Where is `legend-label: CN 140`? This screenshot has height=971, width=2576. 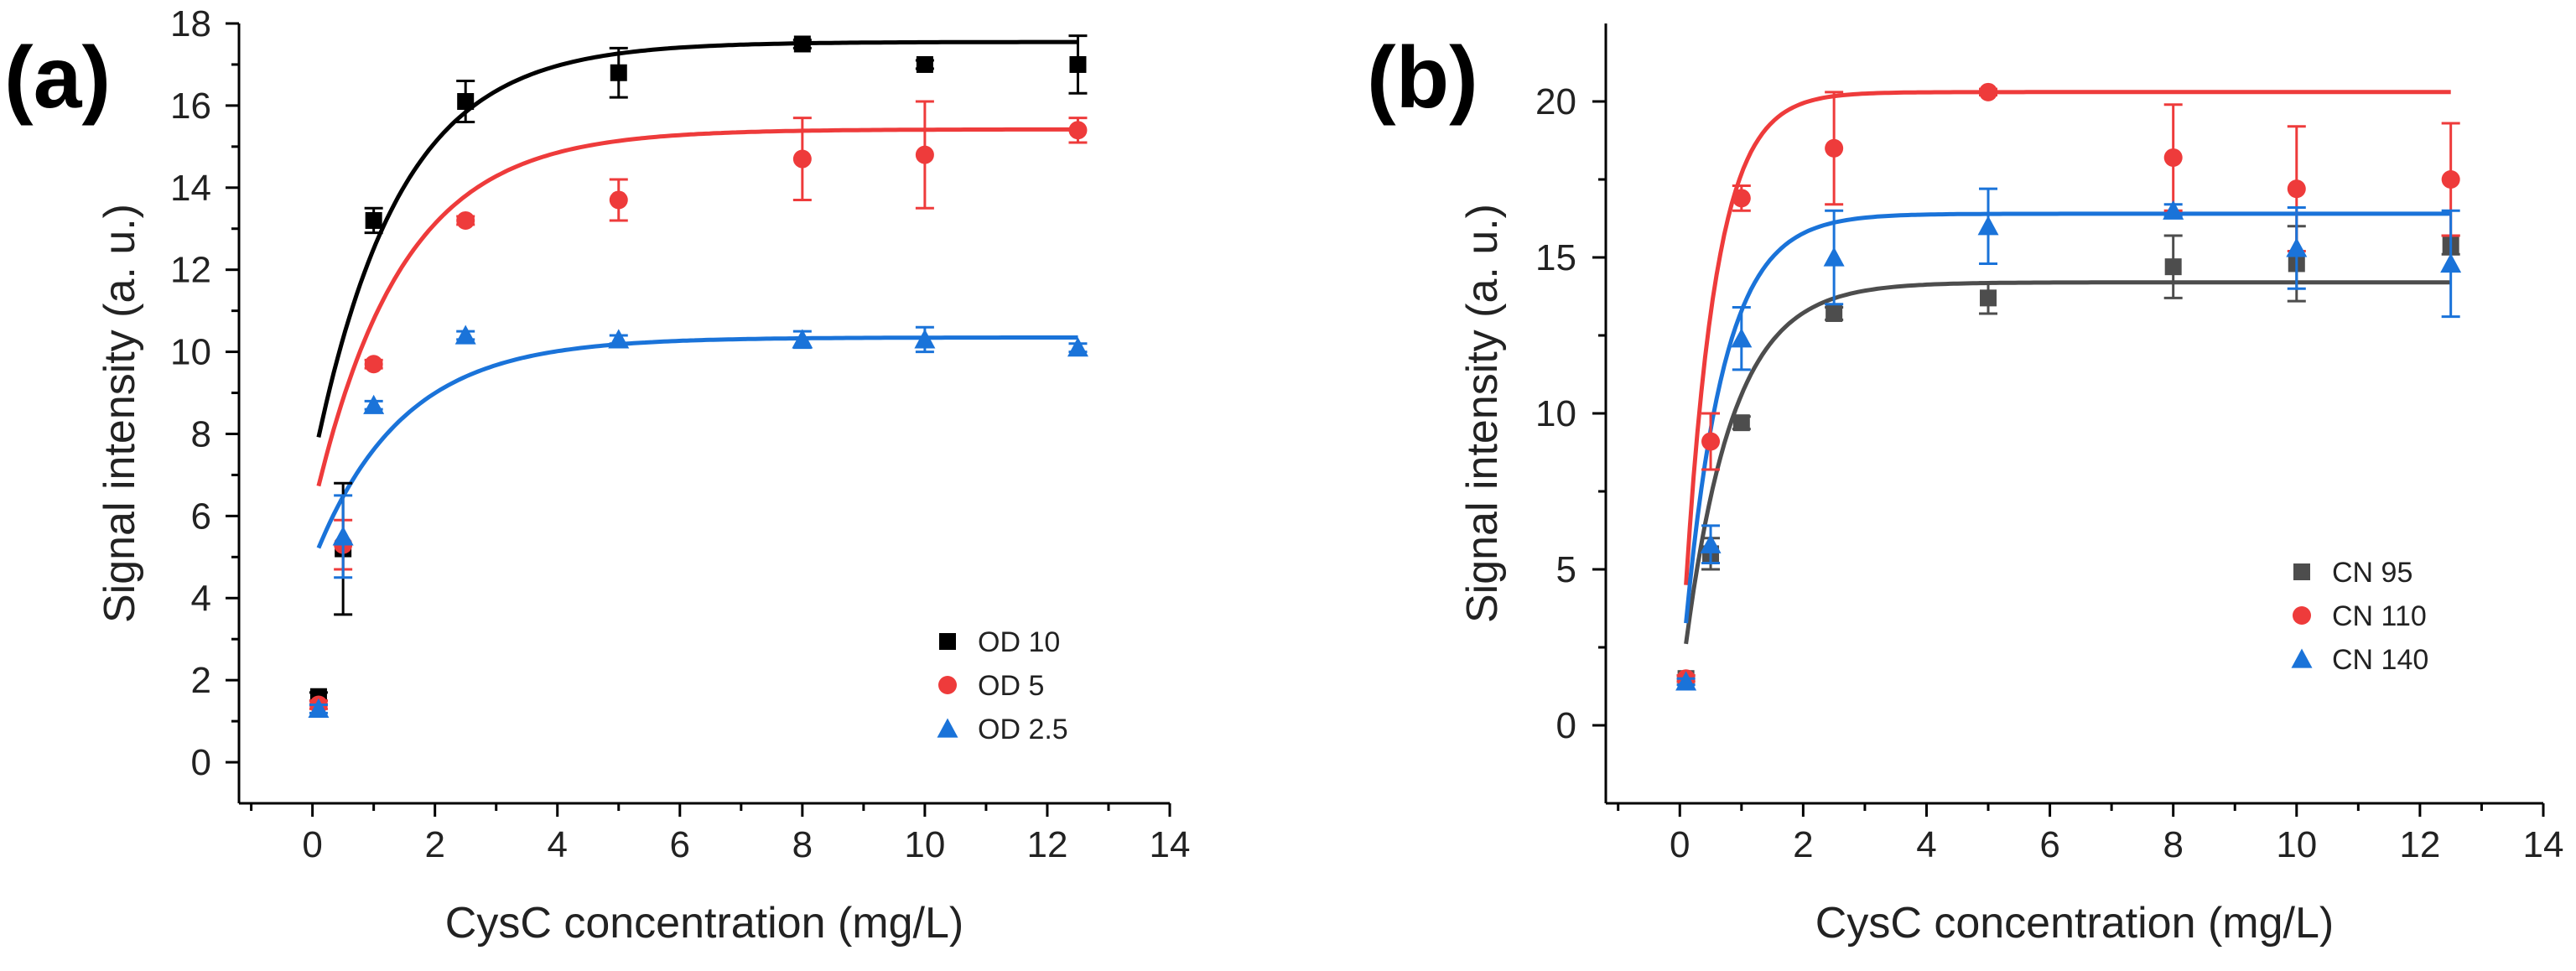 legend-label: CN 140 is located at coordinates (2380, 660).